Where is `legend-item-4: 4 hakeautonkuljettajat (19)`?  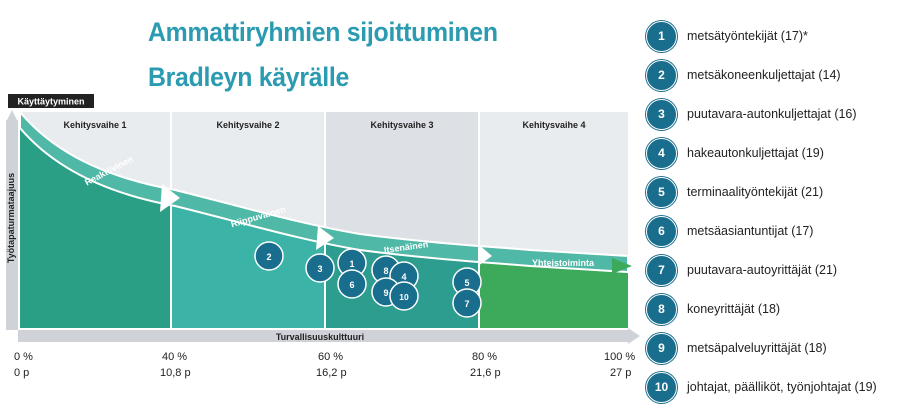 legend-item-4: 4 hakeautonkuljettajat (19) is located at coordinates (771, 153).